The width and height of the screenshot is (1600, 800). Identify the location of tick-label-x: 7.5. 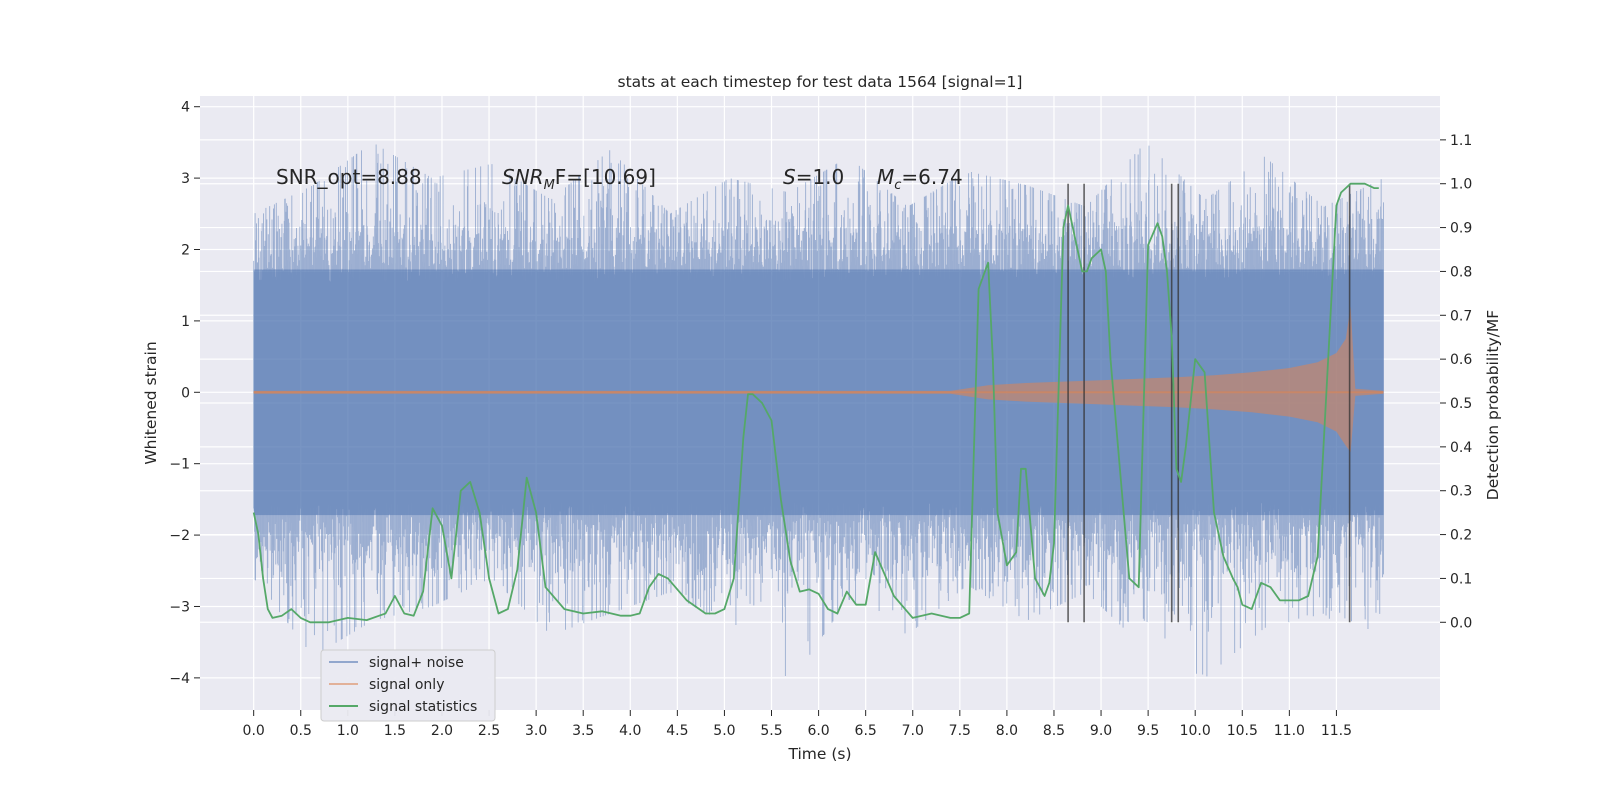
(960, 731).